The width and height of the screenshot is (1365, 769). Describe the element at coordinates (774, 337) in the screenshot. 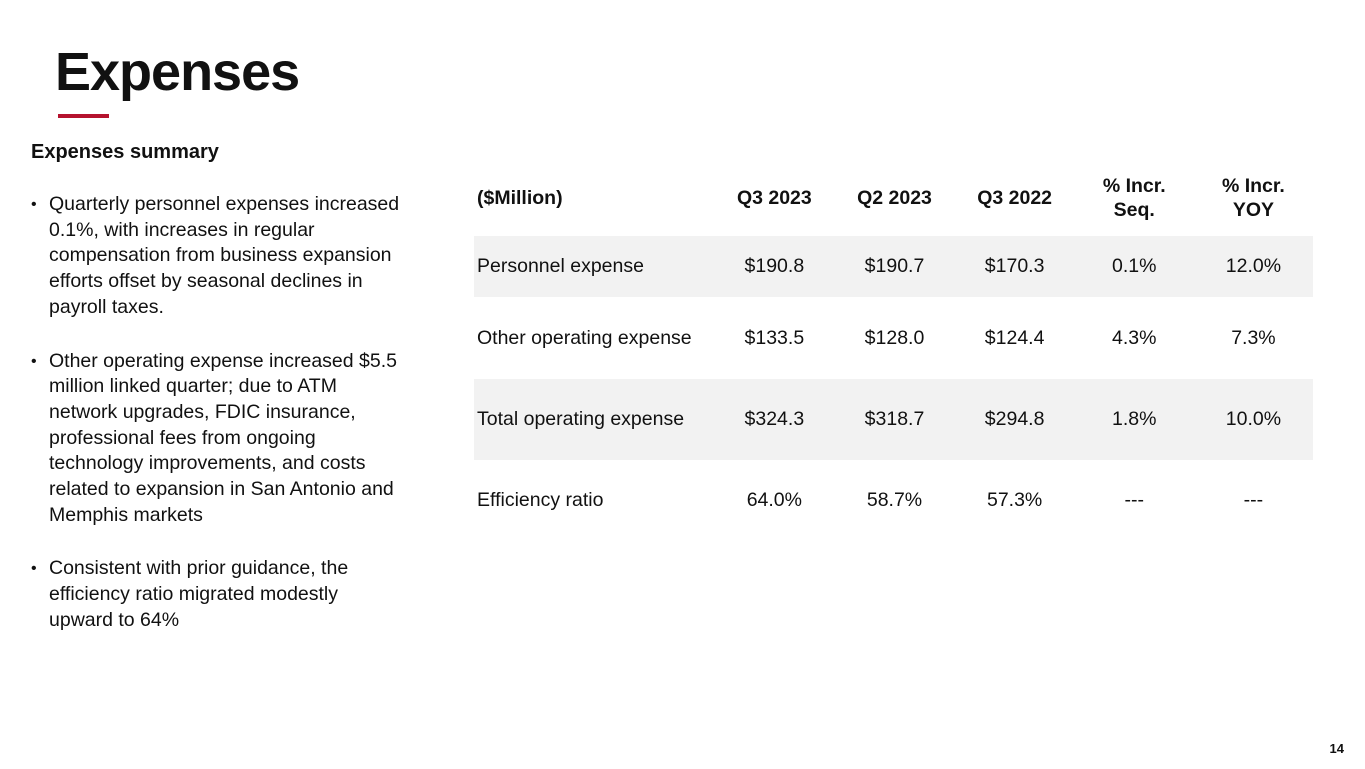

I see `cell-q3-2023: $133.5` at that location.